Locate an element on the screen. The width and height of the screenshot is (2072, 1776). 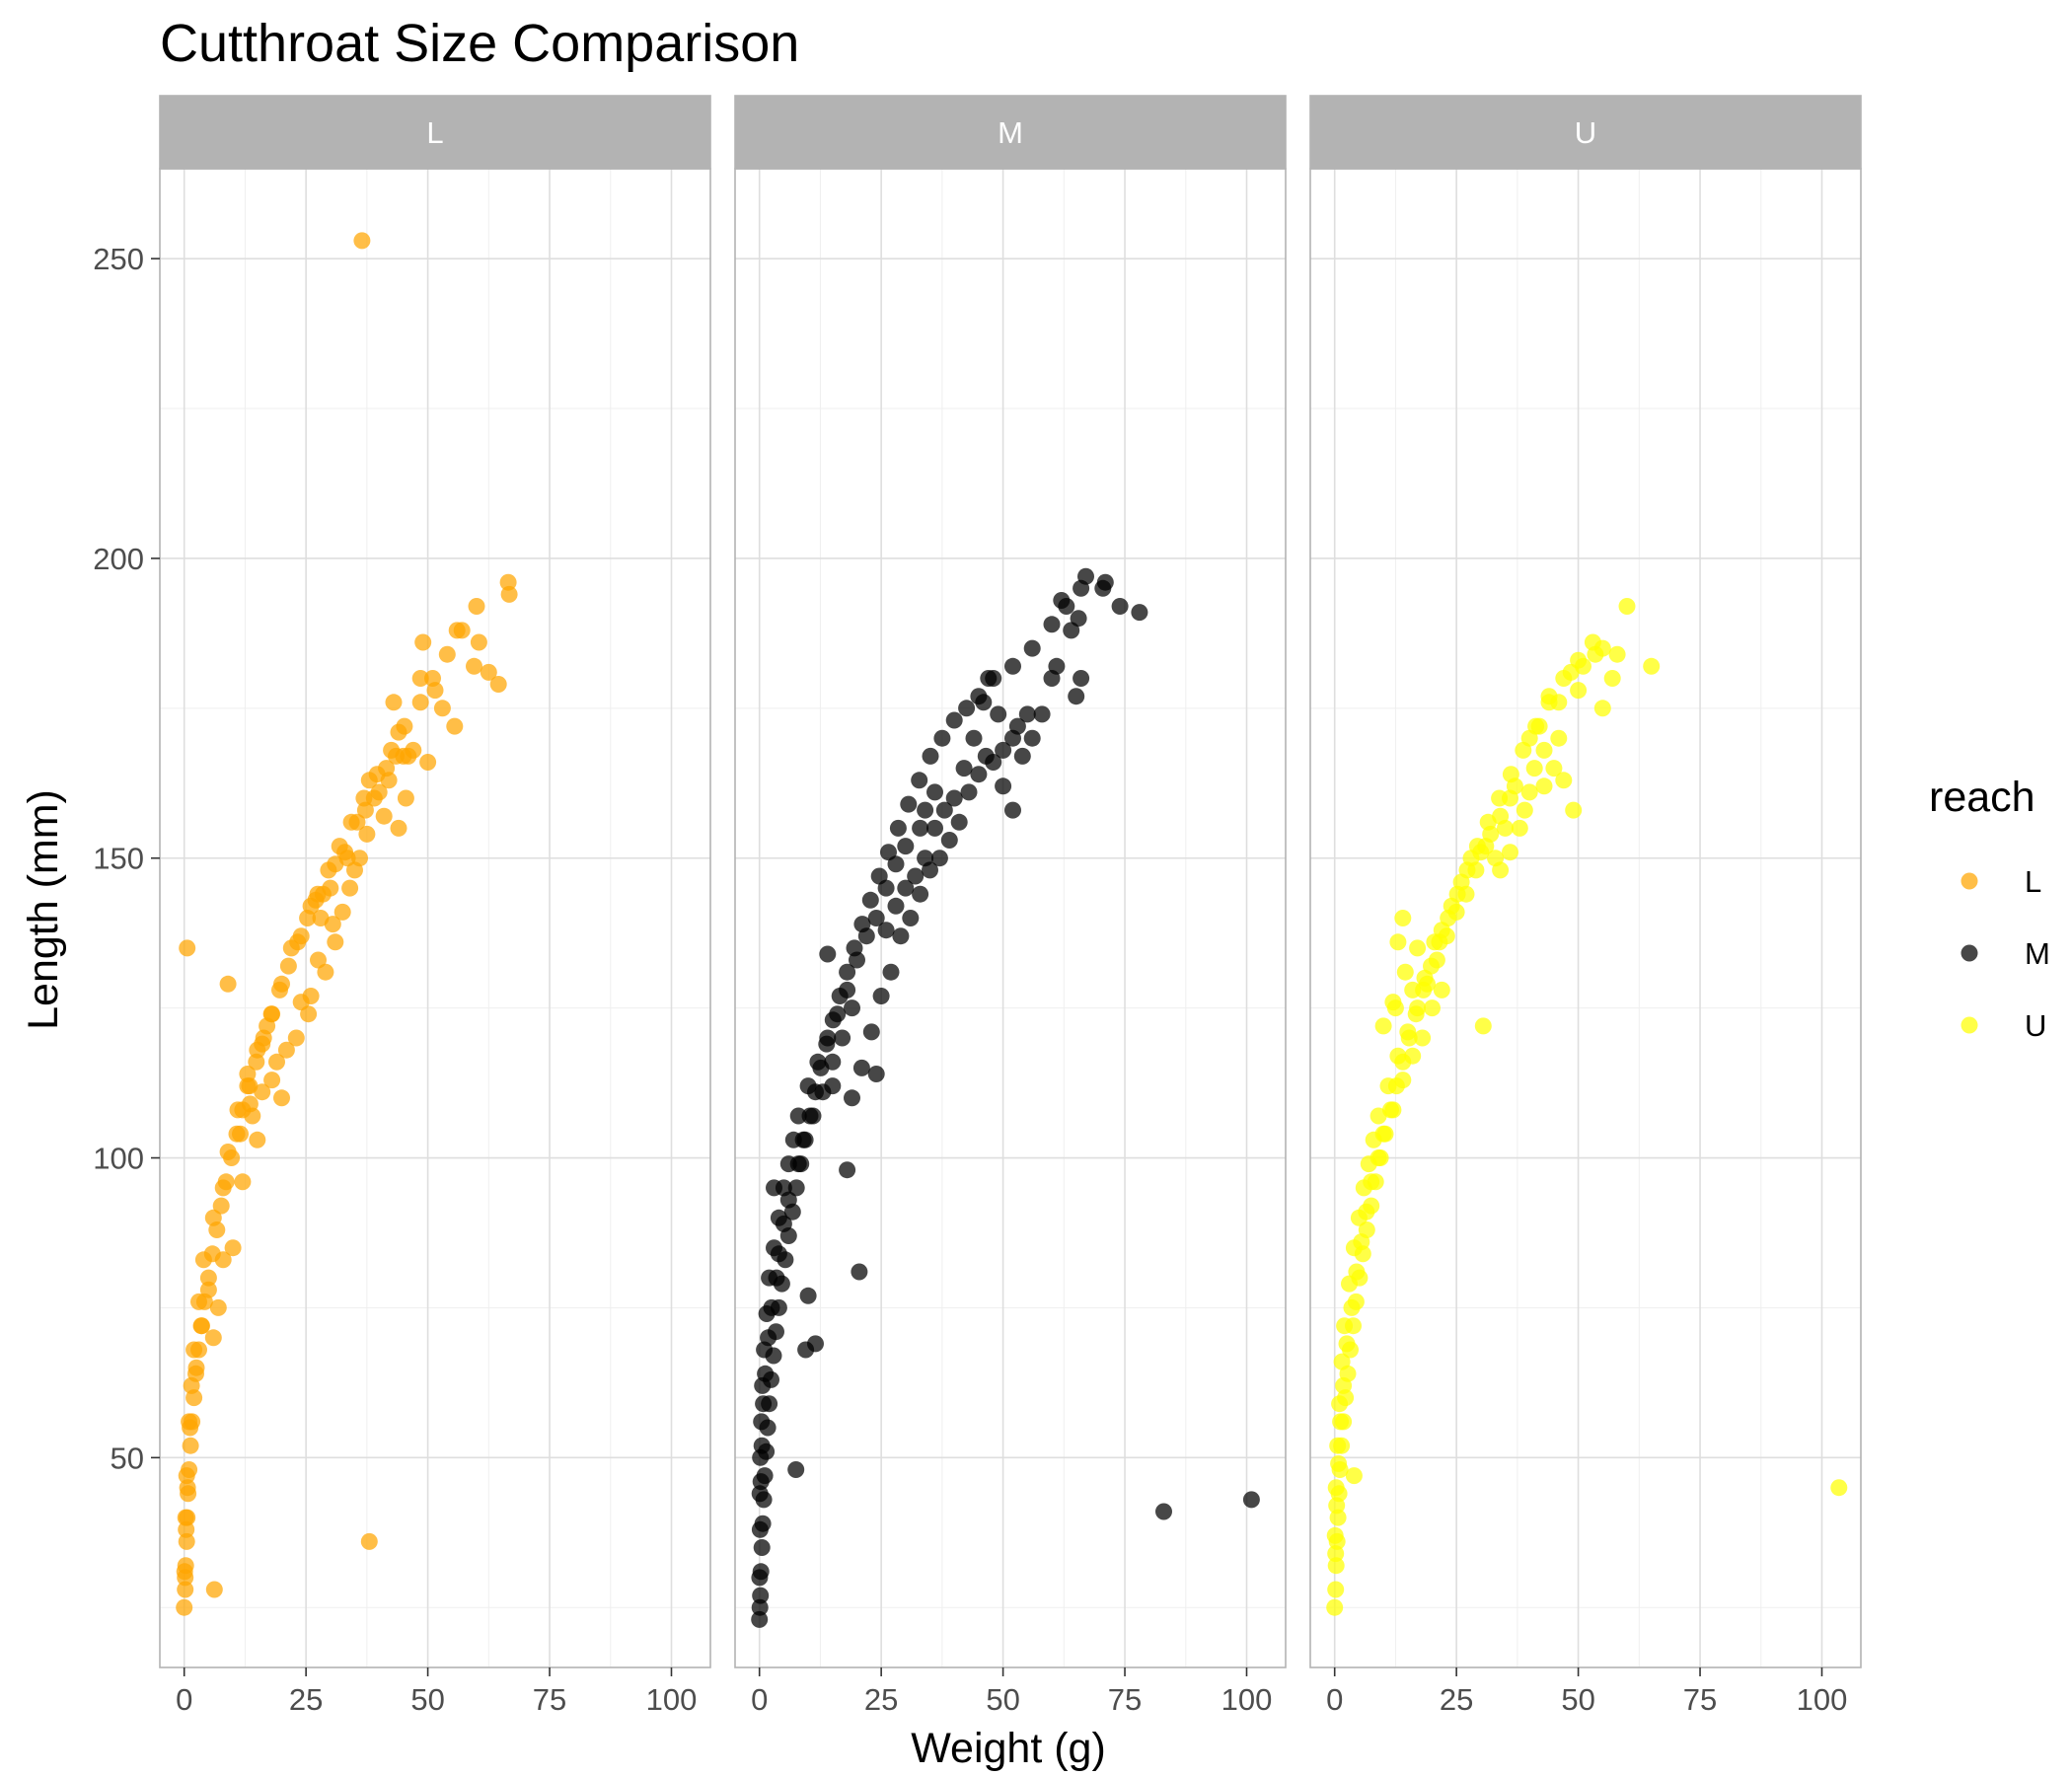
x-tick-label: 100 is located at coordinates (1823, 1699).